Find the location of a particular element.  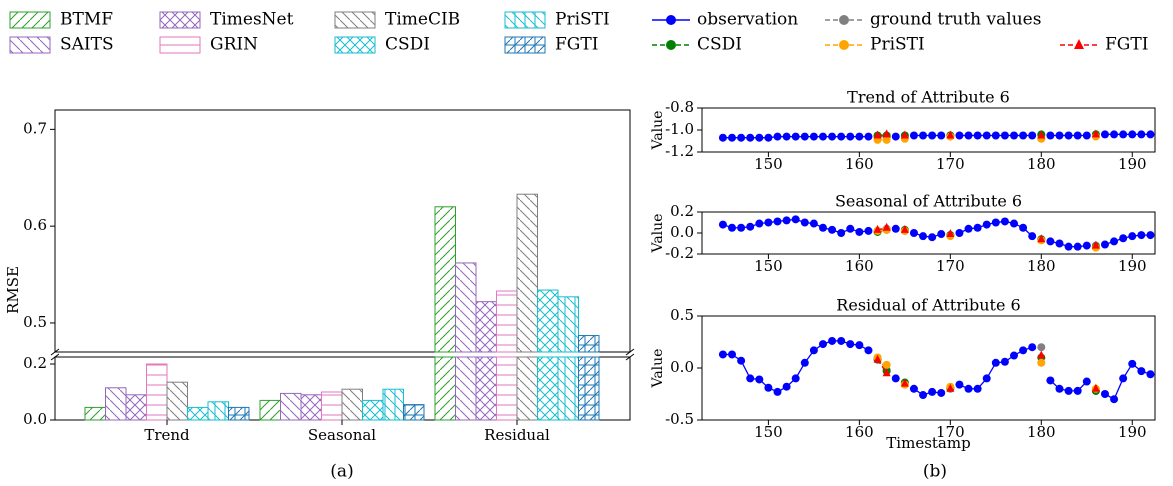

y-tick-label: -0.2 is located at coordinates (679, 253).